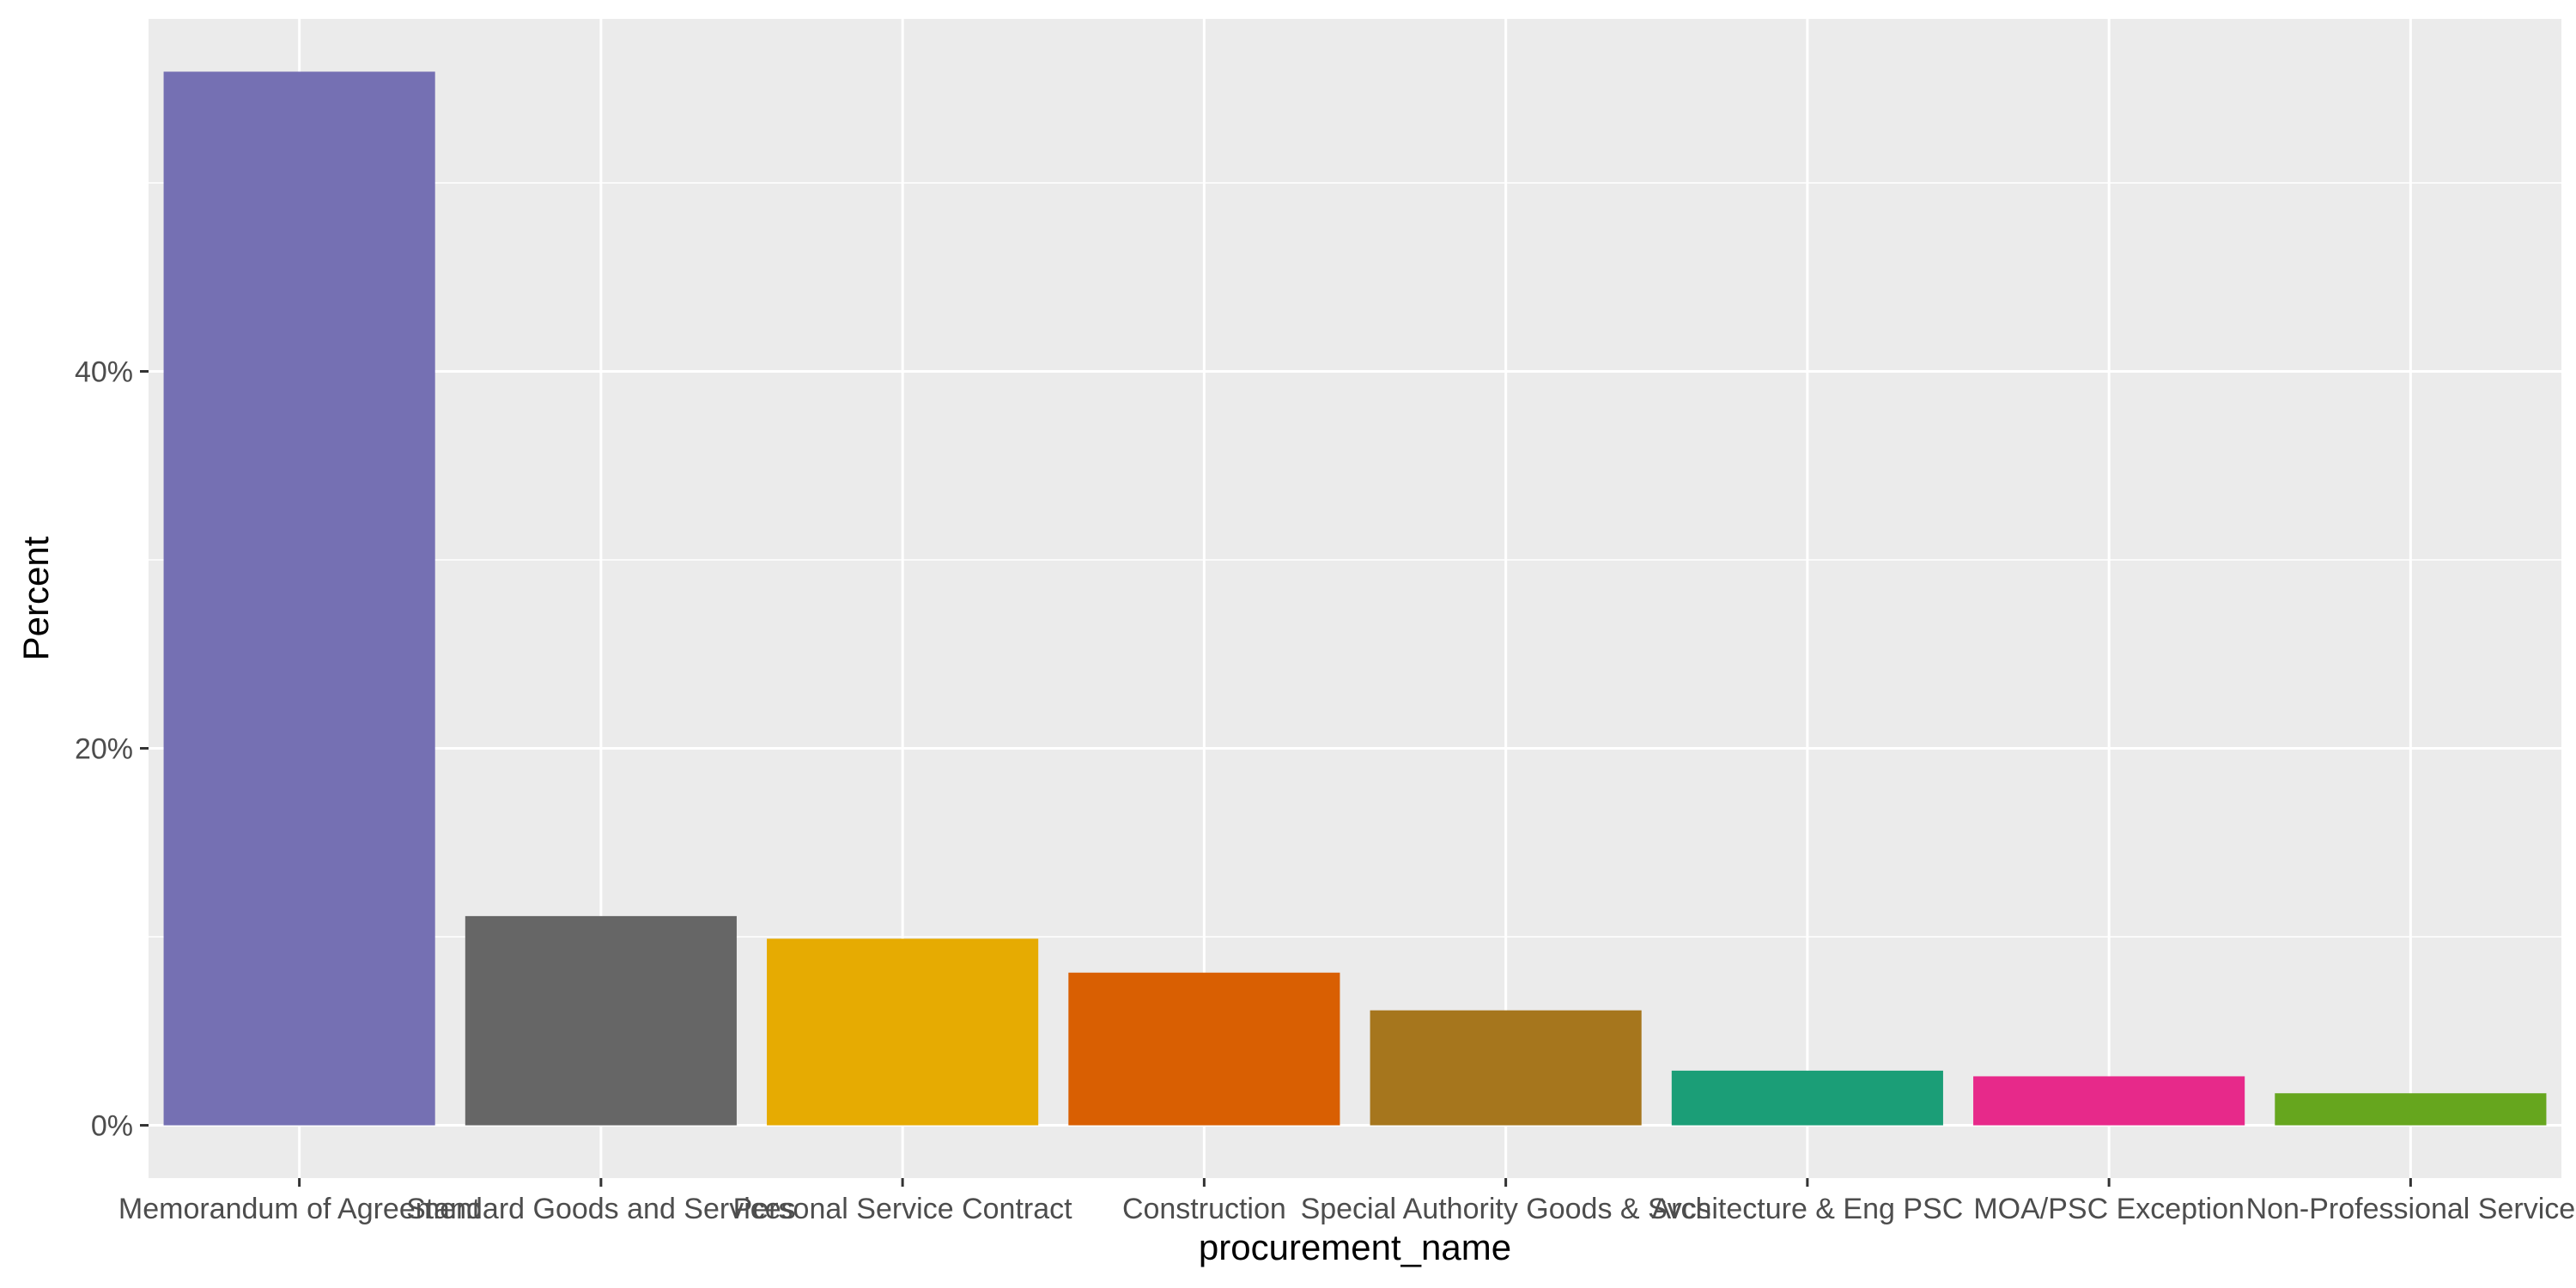 The width and height of the screenshot is (2576, 1288). I want to click on y-tick-label: 20%, so click(104, 749).